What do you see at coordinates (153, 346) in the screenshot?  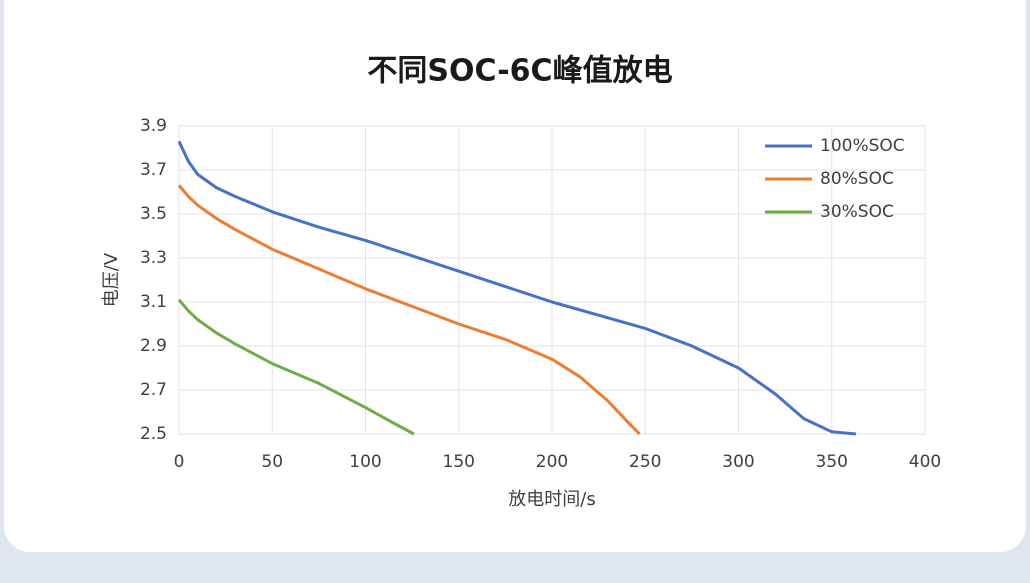 I see `y-tick-label: 2.9` at bounding box center [153, 346].